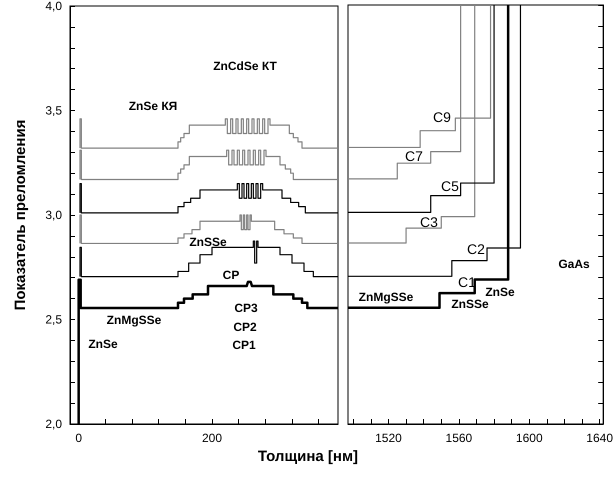  I want to click on annotation: ZnCdSe КТ, so click(245, 66).